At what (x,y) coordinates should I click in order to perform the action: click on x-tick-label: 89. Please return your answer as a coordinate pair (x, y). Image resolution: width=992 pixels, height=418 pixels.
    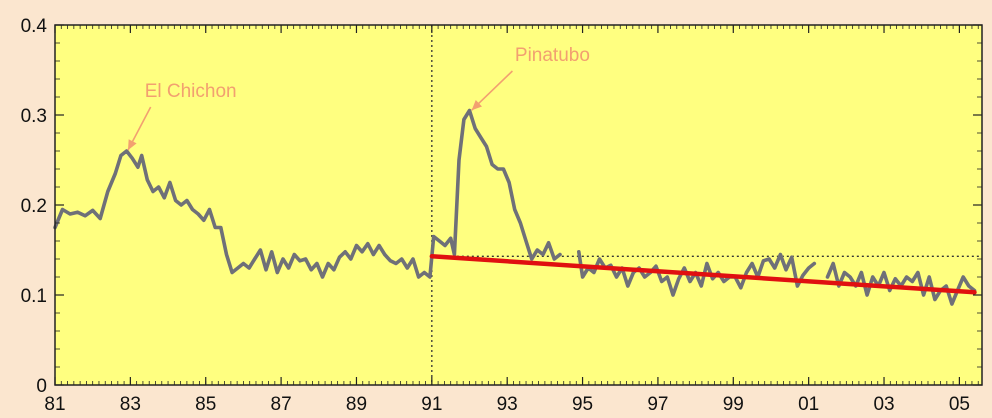
    Looking at the image, I should click on (356, 404).